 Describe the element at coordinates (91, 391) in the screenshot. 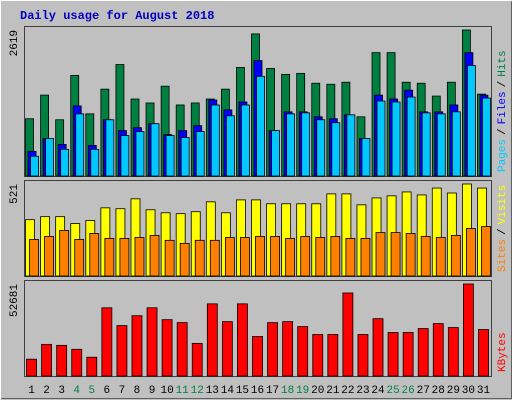

I see `x-tick-label: 5` at that location.